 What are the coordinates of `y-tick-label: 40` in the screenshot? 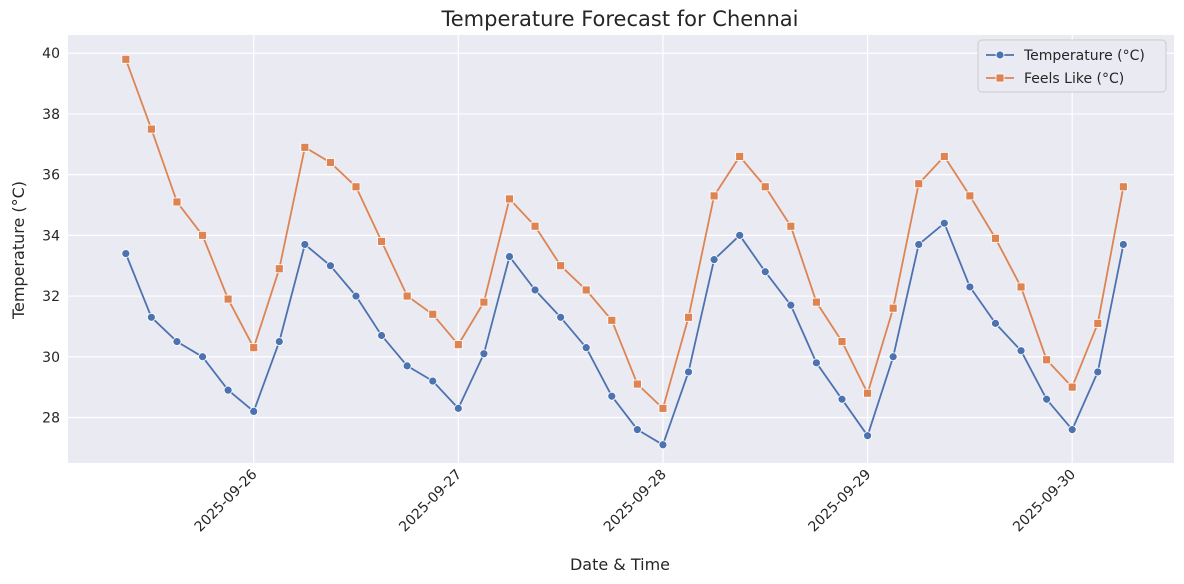 It's located at (51, 54).